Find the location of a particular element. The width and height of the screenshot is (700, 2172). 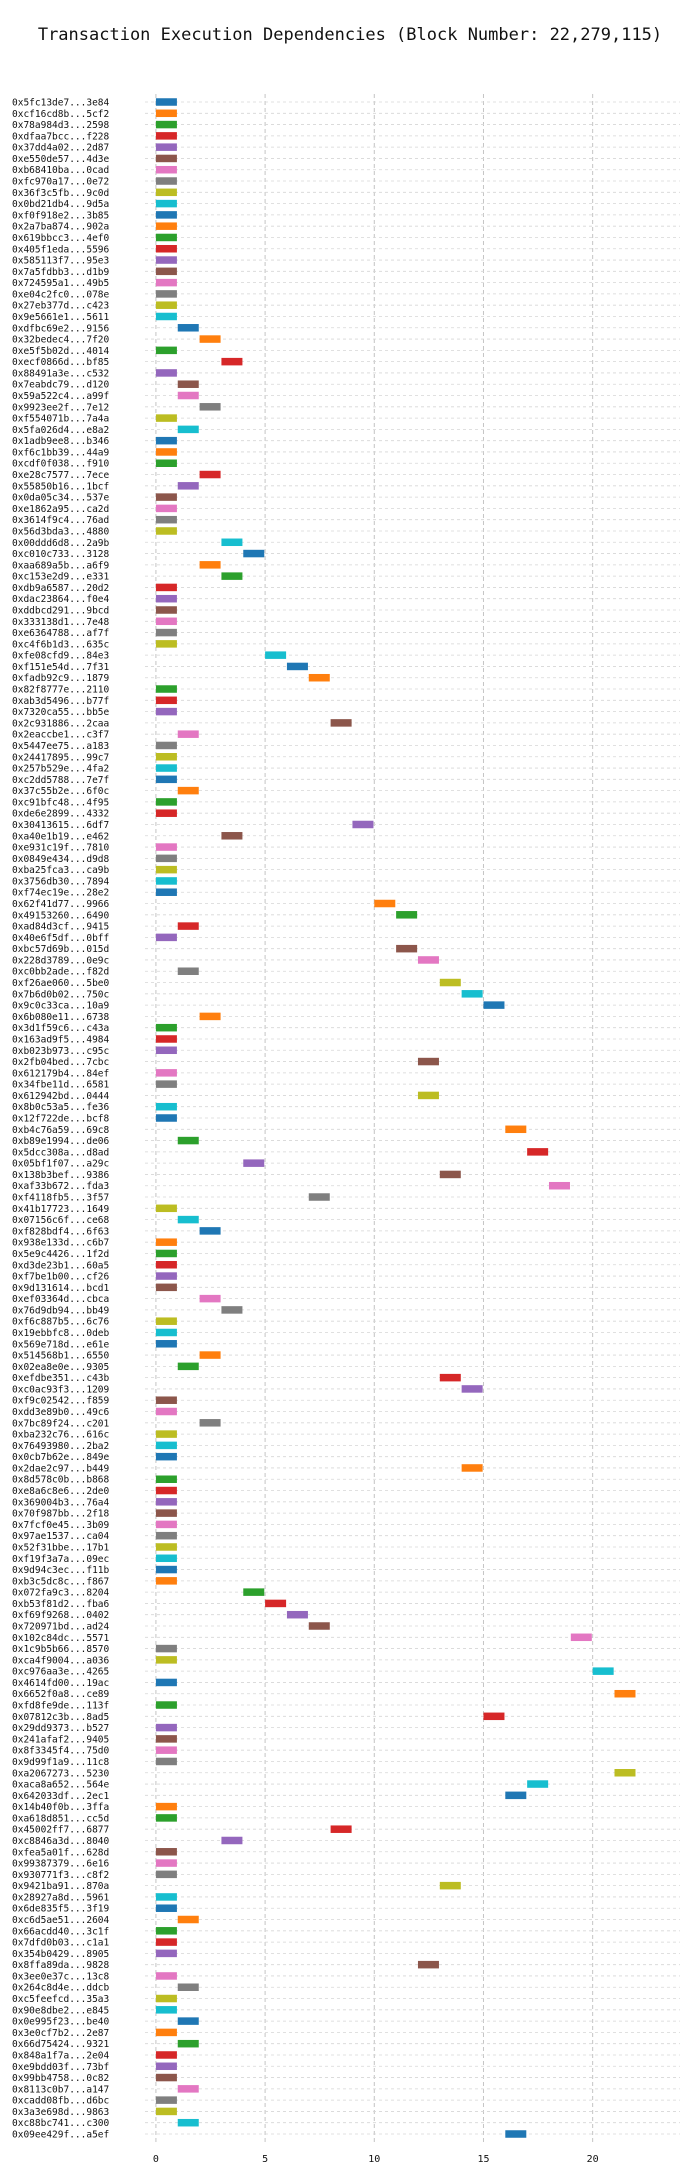

transaction-label: 0x40e6f5df...0bff is located at coordinates (60, 938).